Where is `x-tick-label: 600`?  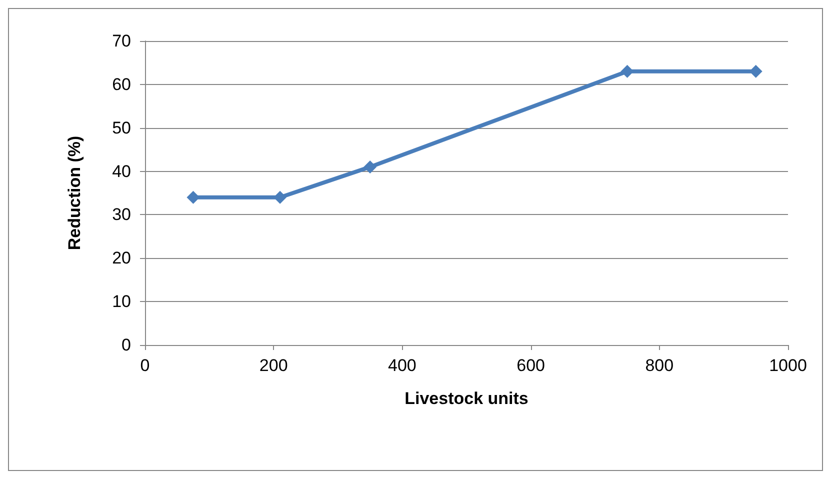
x-tick-label: 600 is located at coordinates (530, 365).